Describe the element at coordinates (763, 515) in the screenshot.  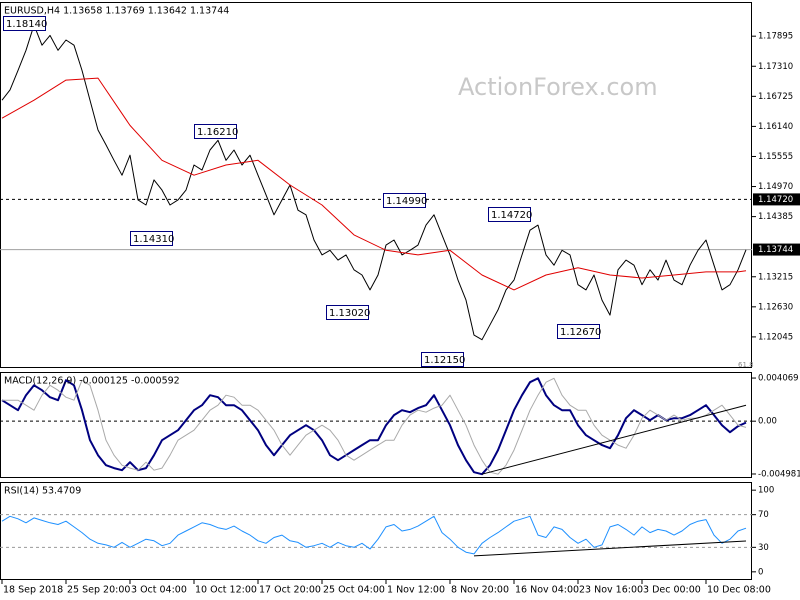
I see `y-tick-label: 70` at that location.